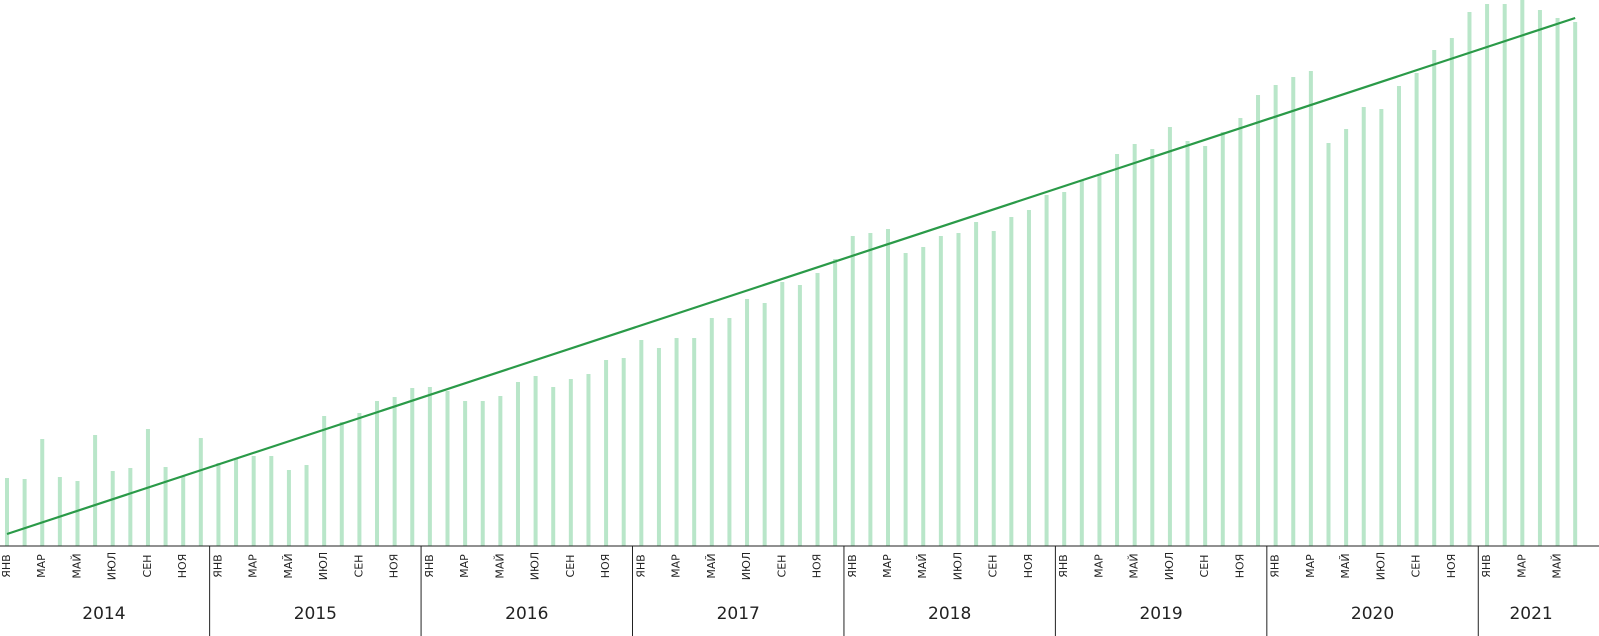  What do you see at coordinates (738, 614) in the screenshot?
I see `year-label: 2017` at bounding box center [738, 614].